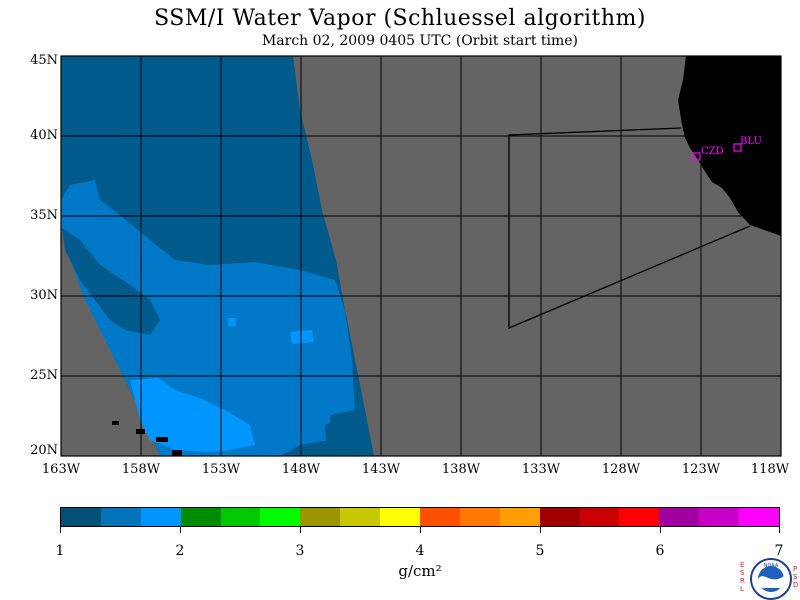 Image resolution: width=800 pixels, height=600 pixels. Describe the element at coordinates (141, 469) in the screenshot. I see `lon-label: 158W` at that location.